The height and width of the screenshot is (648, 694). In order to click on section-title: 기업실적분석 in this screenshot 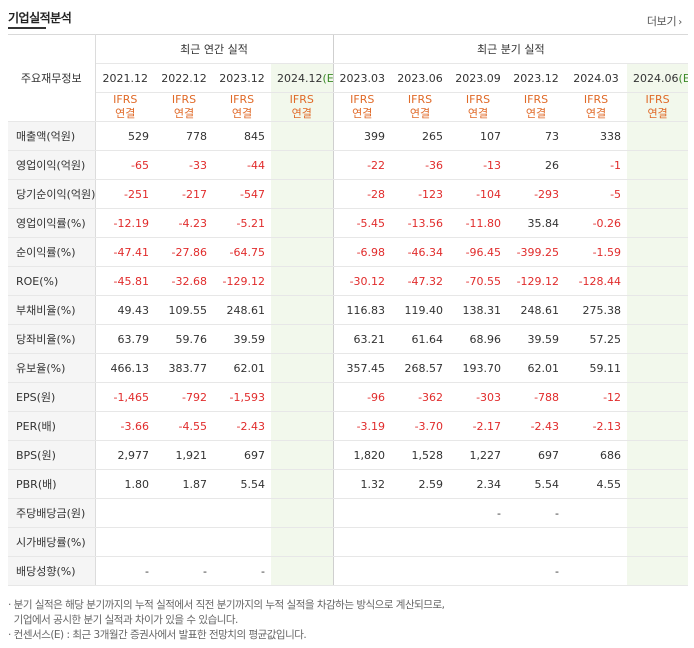, I will do `click(40, 18)`.